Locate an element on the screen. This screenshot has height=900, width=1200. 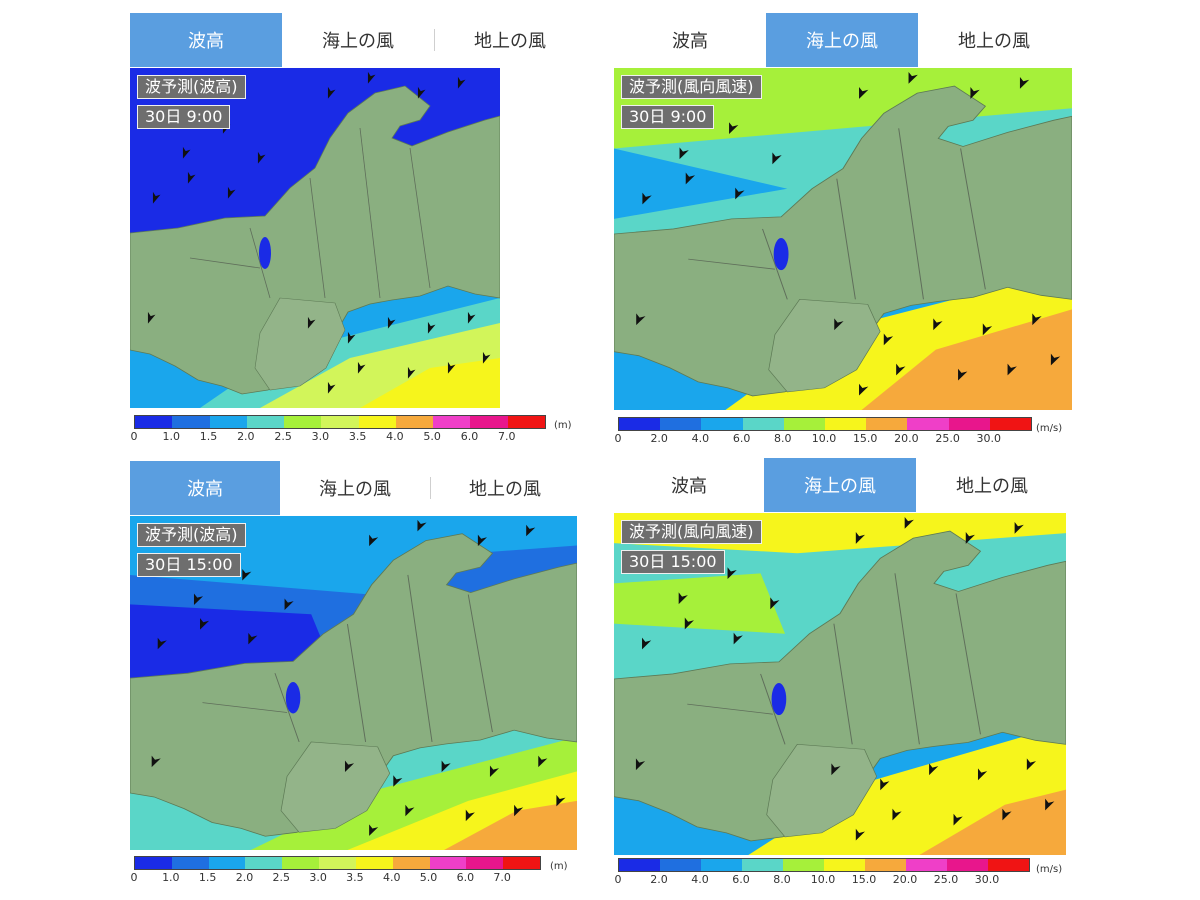
legend-ticks: 0 2.0 4.0 6.0 8.0 10.0 15.0 20.0 25.0 30.0 is located at coordinates (821, 880).